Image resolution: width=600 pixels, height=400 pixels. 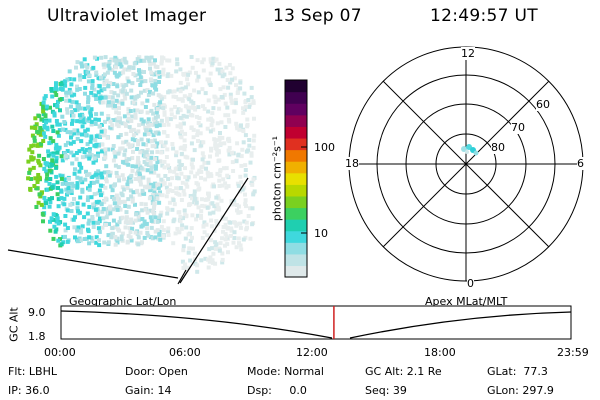 What do you see at coordinates (285, 371) in the screenshot?
I see `status-mode: Mode: Normal` at bounding box center [285, 371].